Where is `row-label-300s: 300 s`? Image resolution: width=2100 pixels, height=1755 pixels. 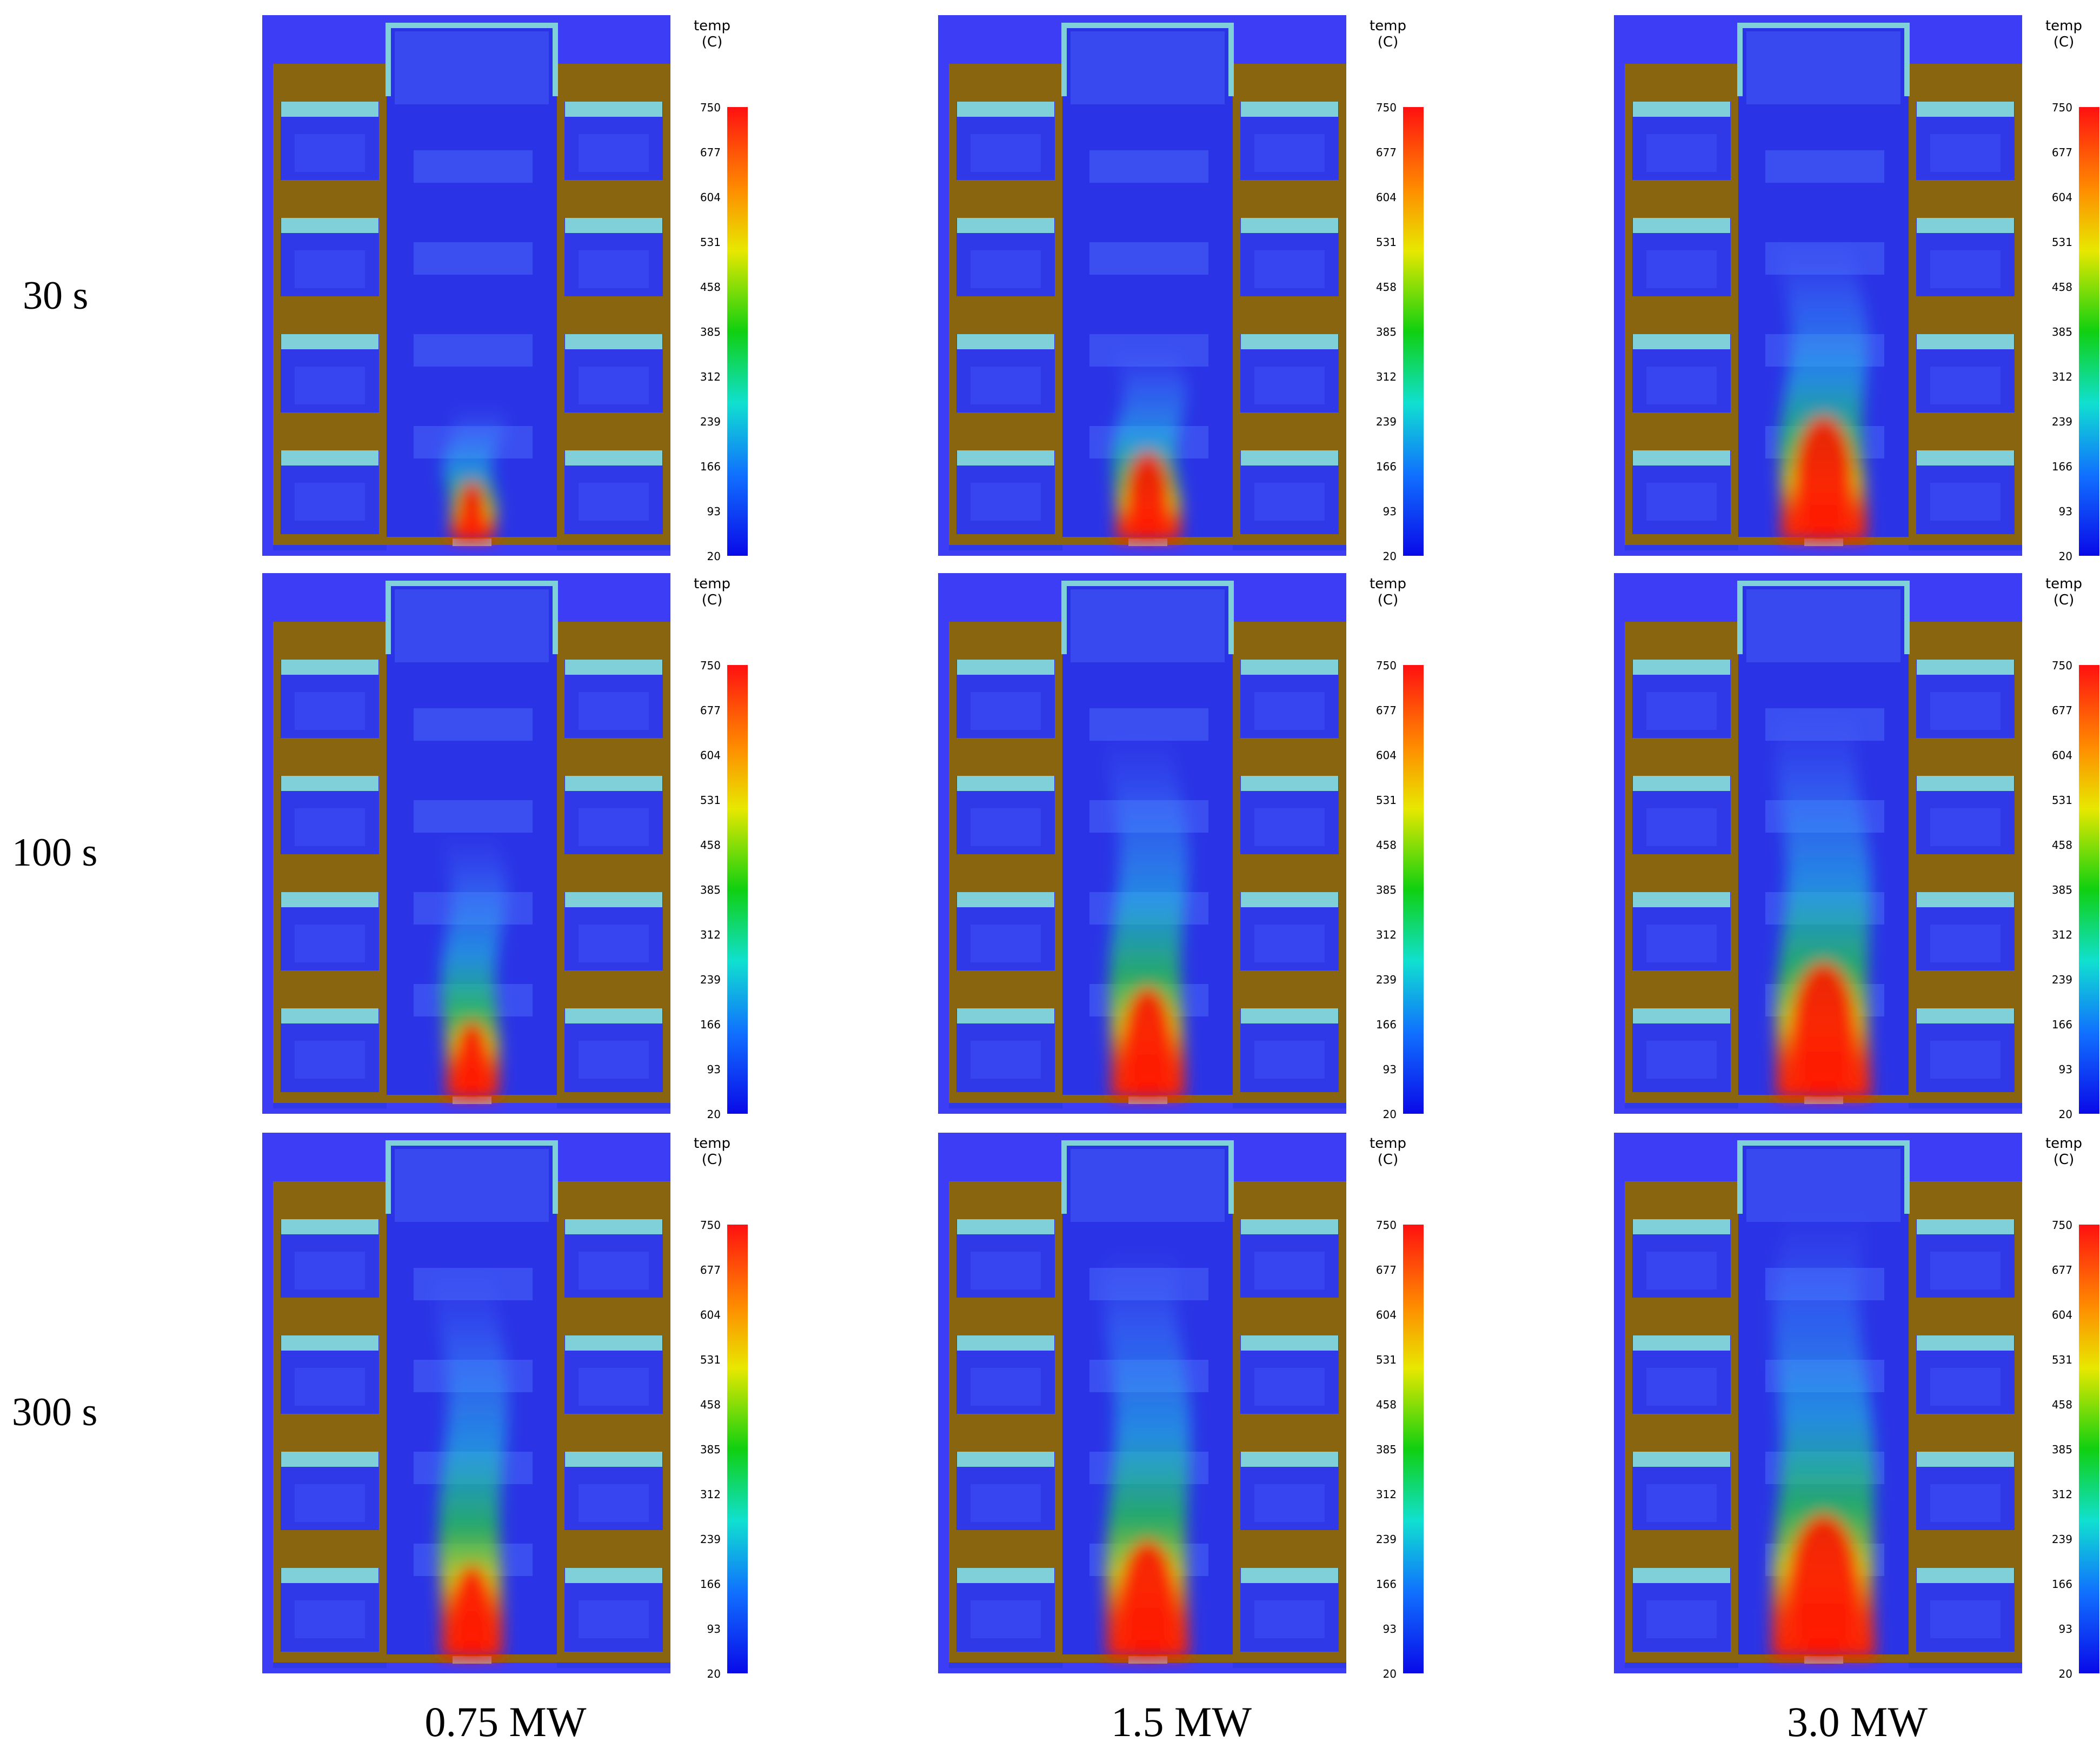 row-label-300s: 300 s is located at coordinates (55, 1412).